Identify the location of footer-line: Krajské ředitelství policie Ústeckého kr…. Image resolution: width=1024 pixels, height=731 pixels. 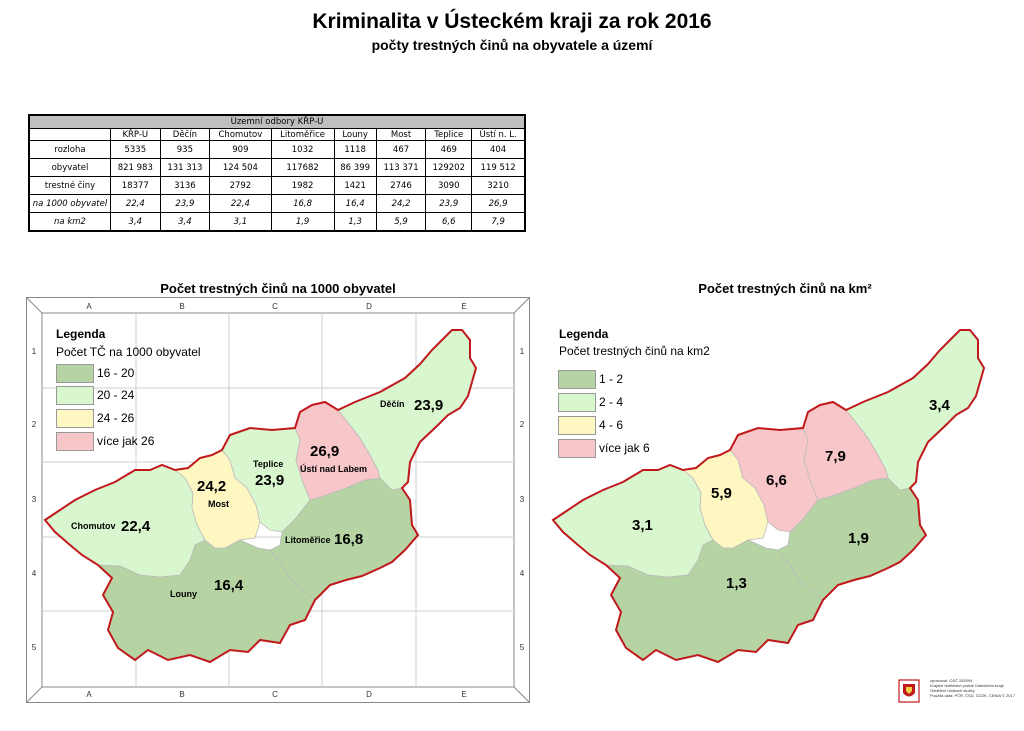
(967, 685).